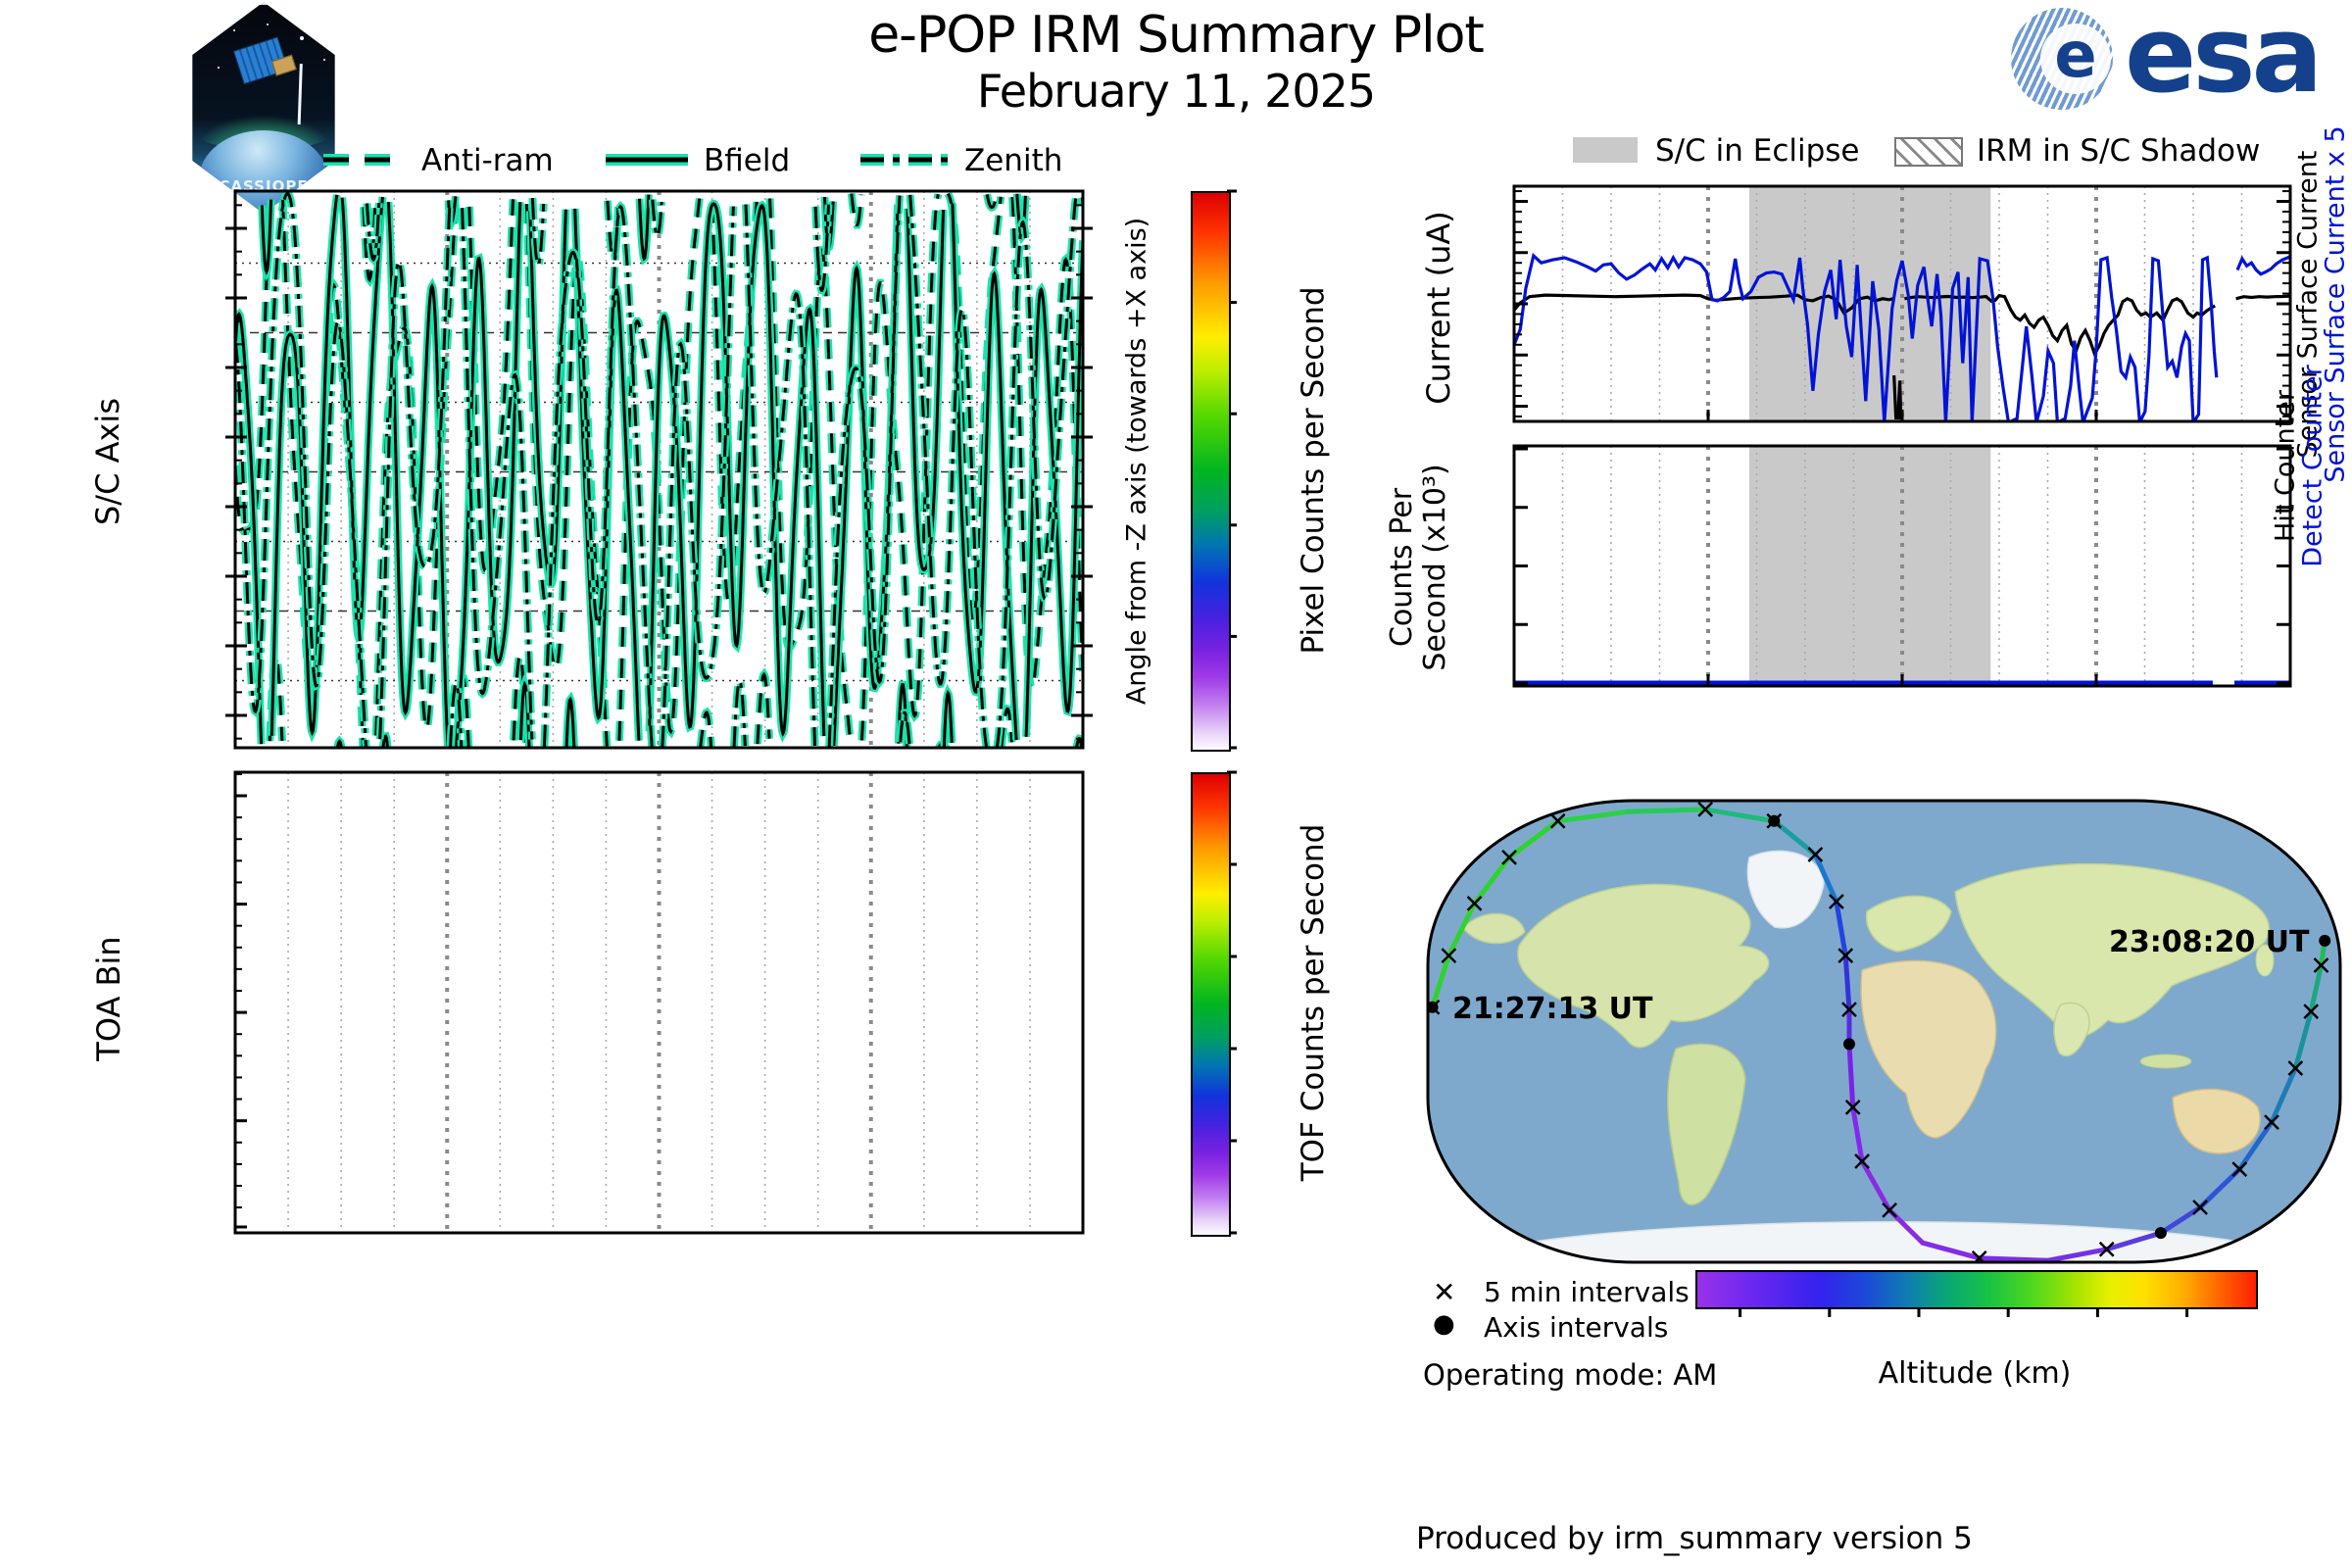 The image size is (2352, 1568). What do you see at coordinates (1587, 1292) in the screenshot?
I see `legend-5min: 5 min intervals` at bounding box center [1587, 1292].